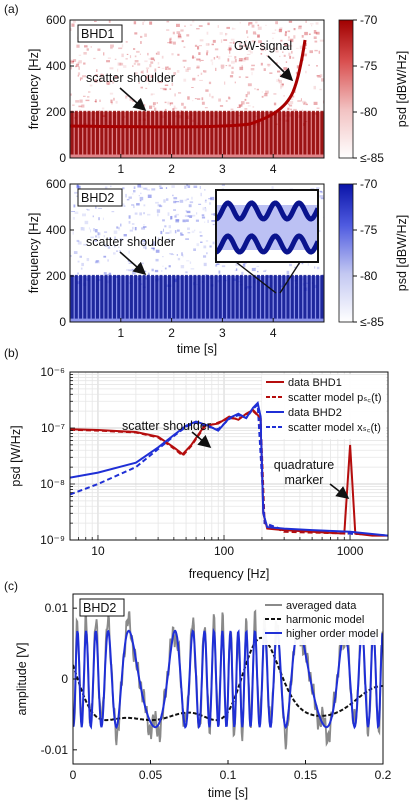 This screenshot has width=415, height=800. What do you see at coordinates (151, 775) in the screenshot?
I see `x-tick-label: 0.05` at bounding box center [151, 775].